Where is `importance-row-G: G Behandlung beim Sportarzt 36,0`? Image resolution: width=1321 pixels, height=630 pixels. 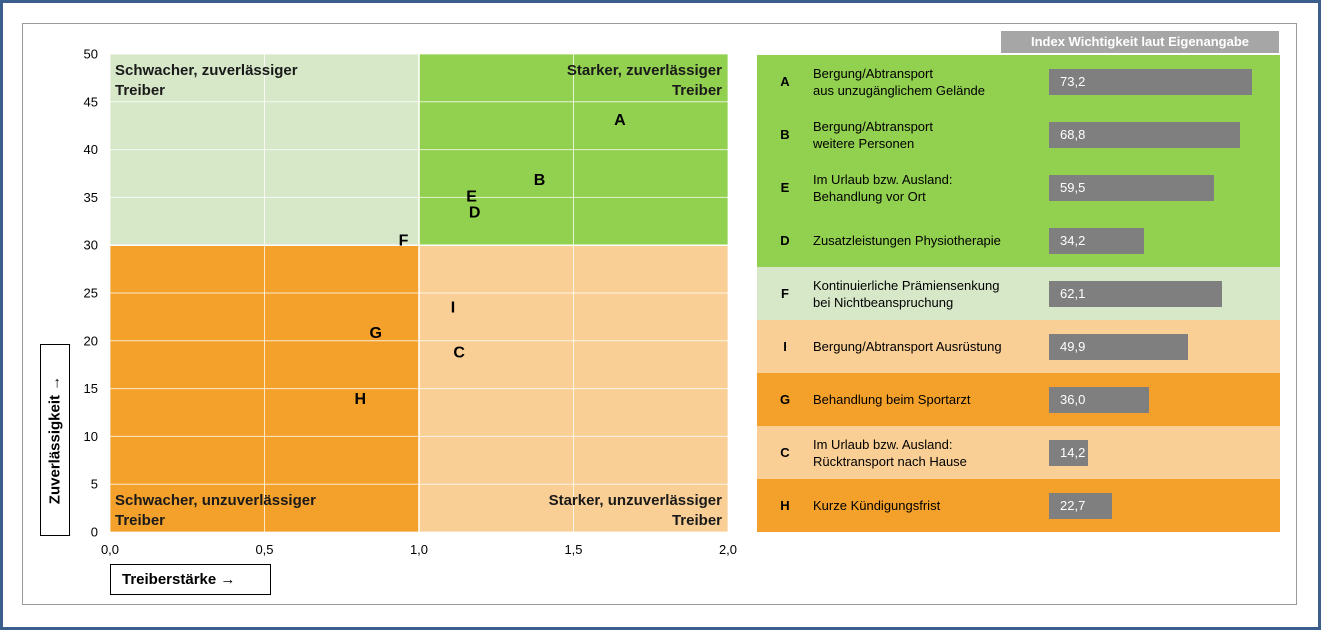
importance-row-G: G Behandlung beim Sportarzt 36,0 is located at coordinates (1018, 399).